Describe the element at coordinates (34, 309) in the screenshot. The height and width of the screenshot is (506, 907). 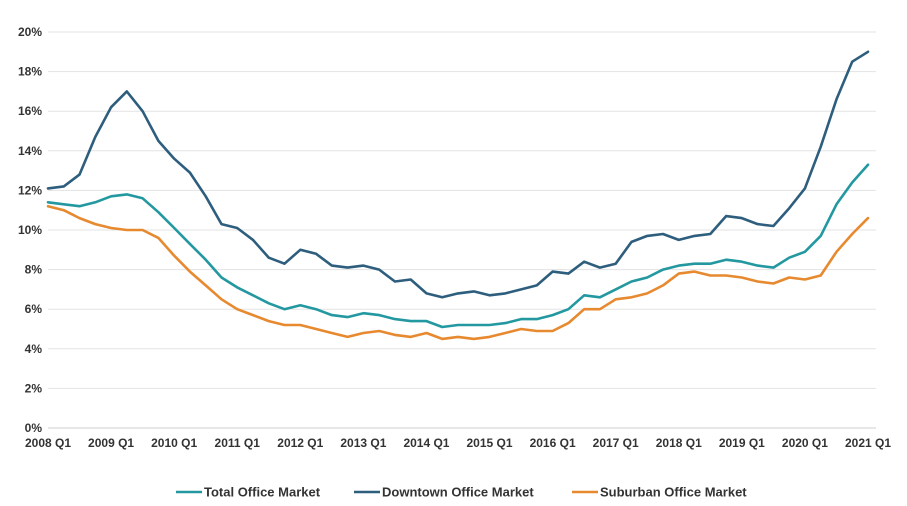
I see `y-tick-label: 6%` at that location.